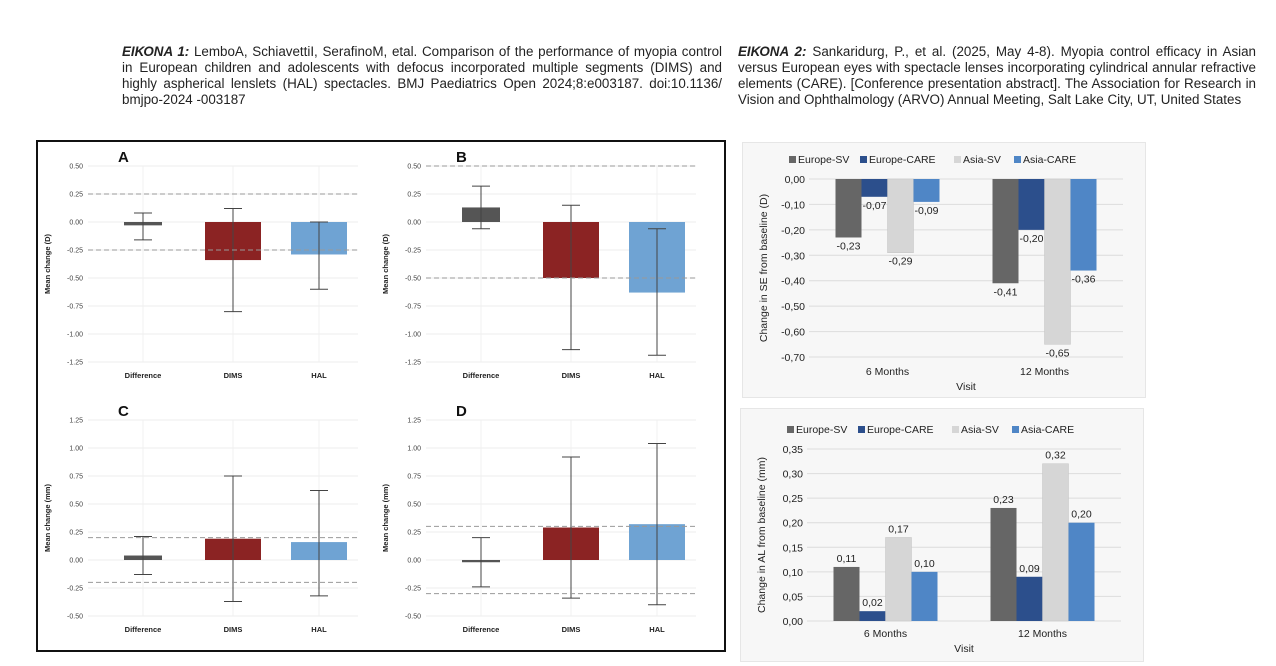 The height and width of the screenshot is (666, 1276). I want to click on al-x-tick-label: 12 Months, so click(1042, 634).